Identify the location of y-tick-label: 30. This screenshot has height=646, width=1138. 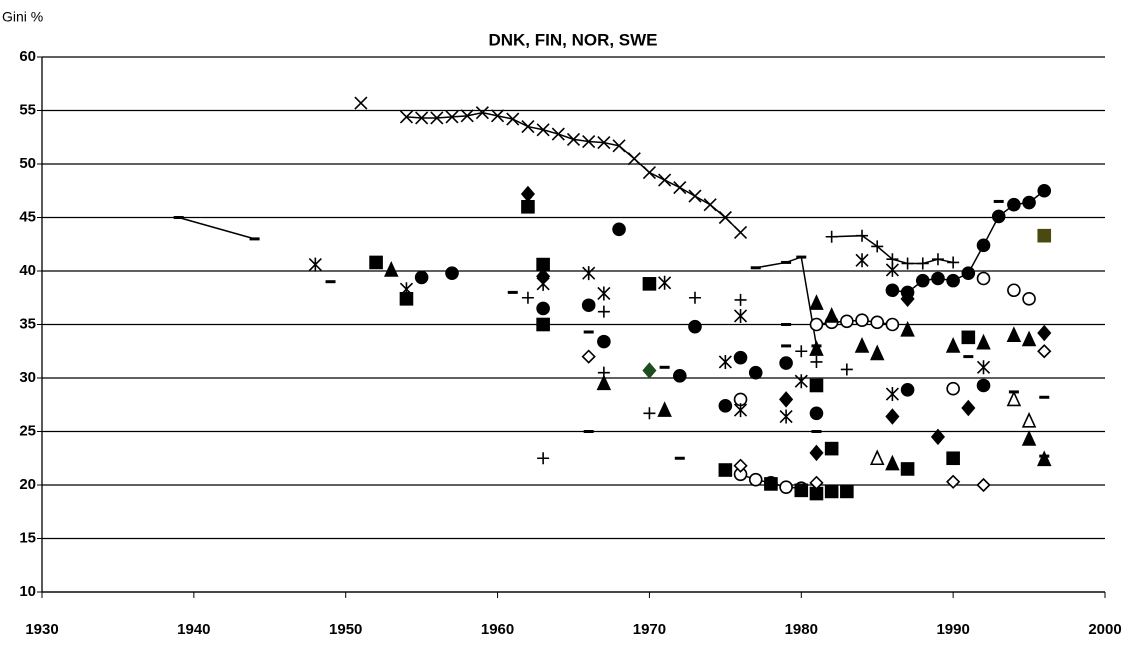
(27, 377).